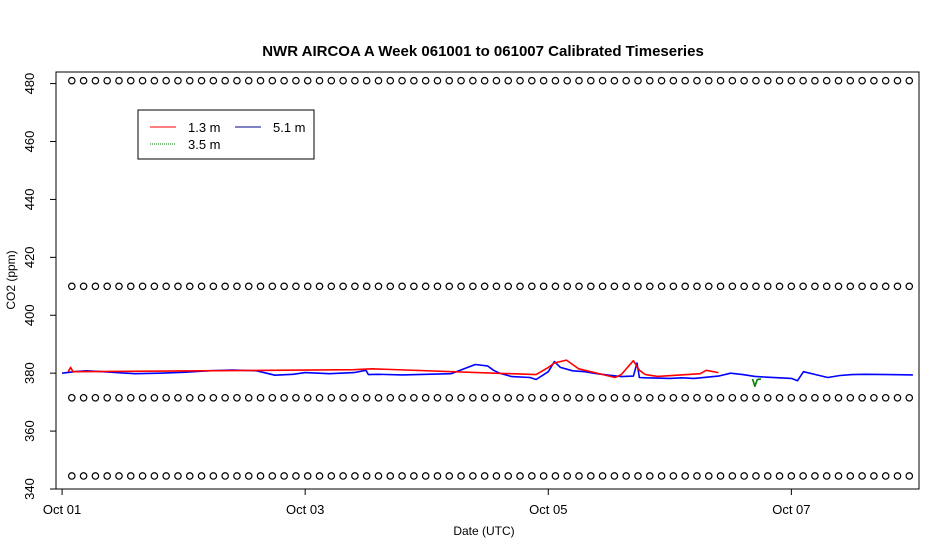 This screenshot has width=936, height=540. What do you see at coordinates (39, 286) in the screenshot?
I see `y-axis: 340 360 380 400 420 440 460 480` at bounding box center [39, 286].